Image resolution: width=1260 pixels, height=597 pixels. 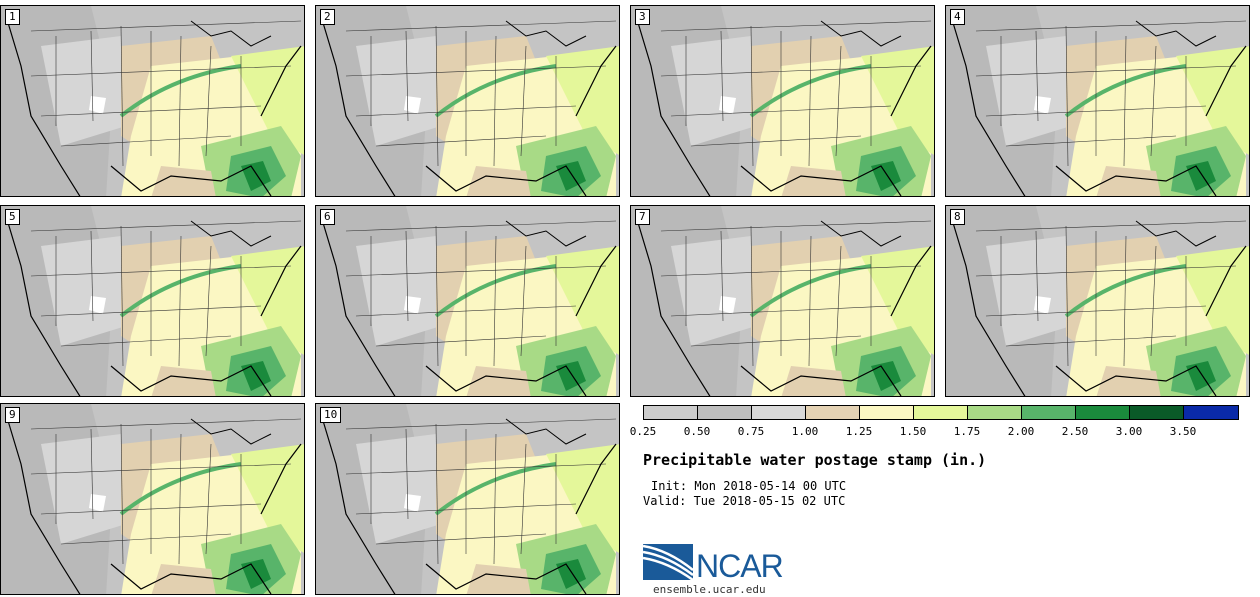 What do you see at coordinates (642, 17) in the screenshot?
I see `panel-number: 3` at bounding box center [642, 17].